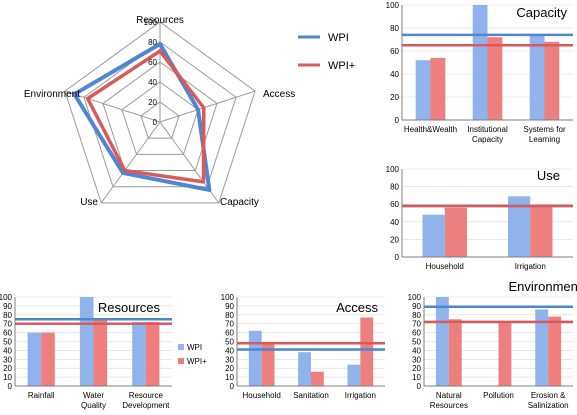 This screenshot has width=577, height=415. I want to click on x-category-label: Erosion & Salinization, so click(548, 400).